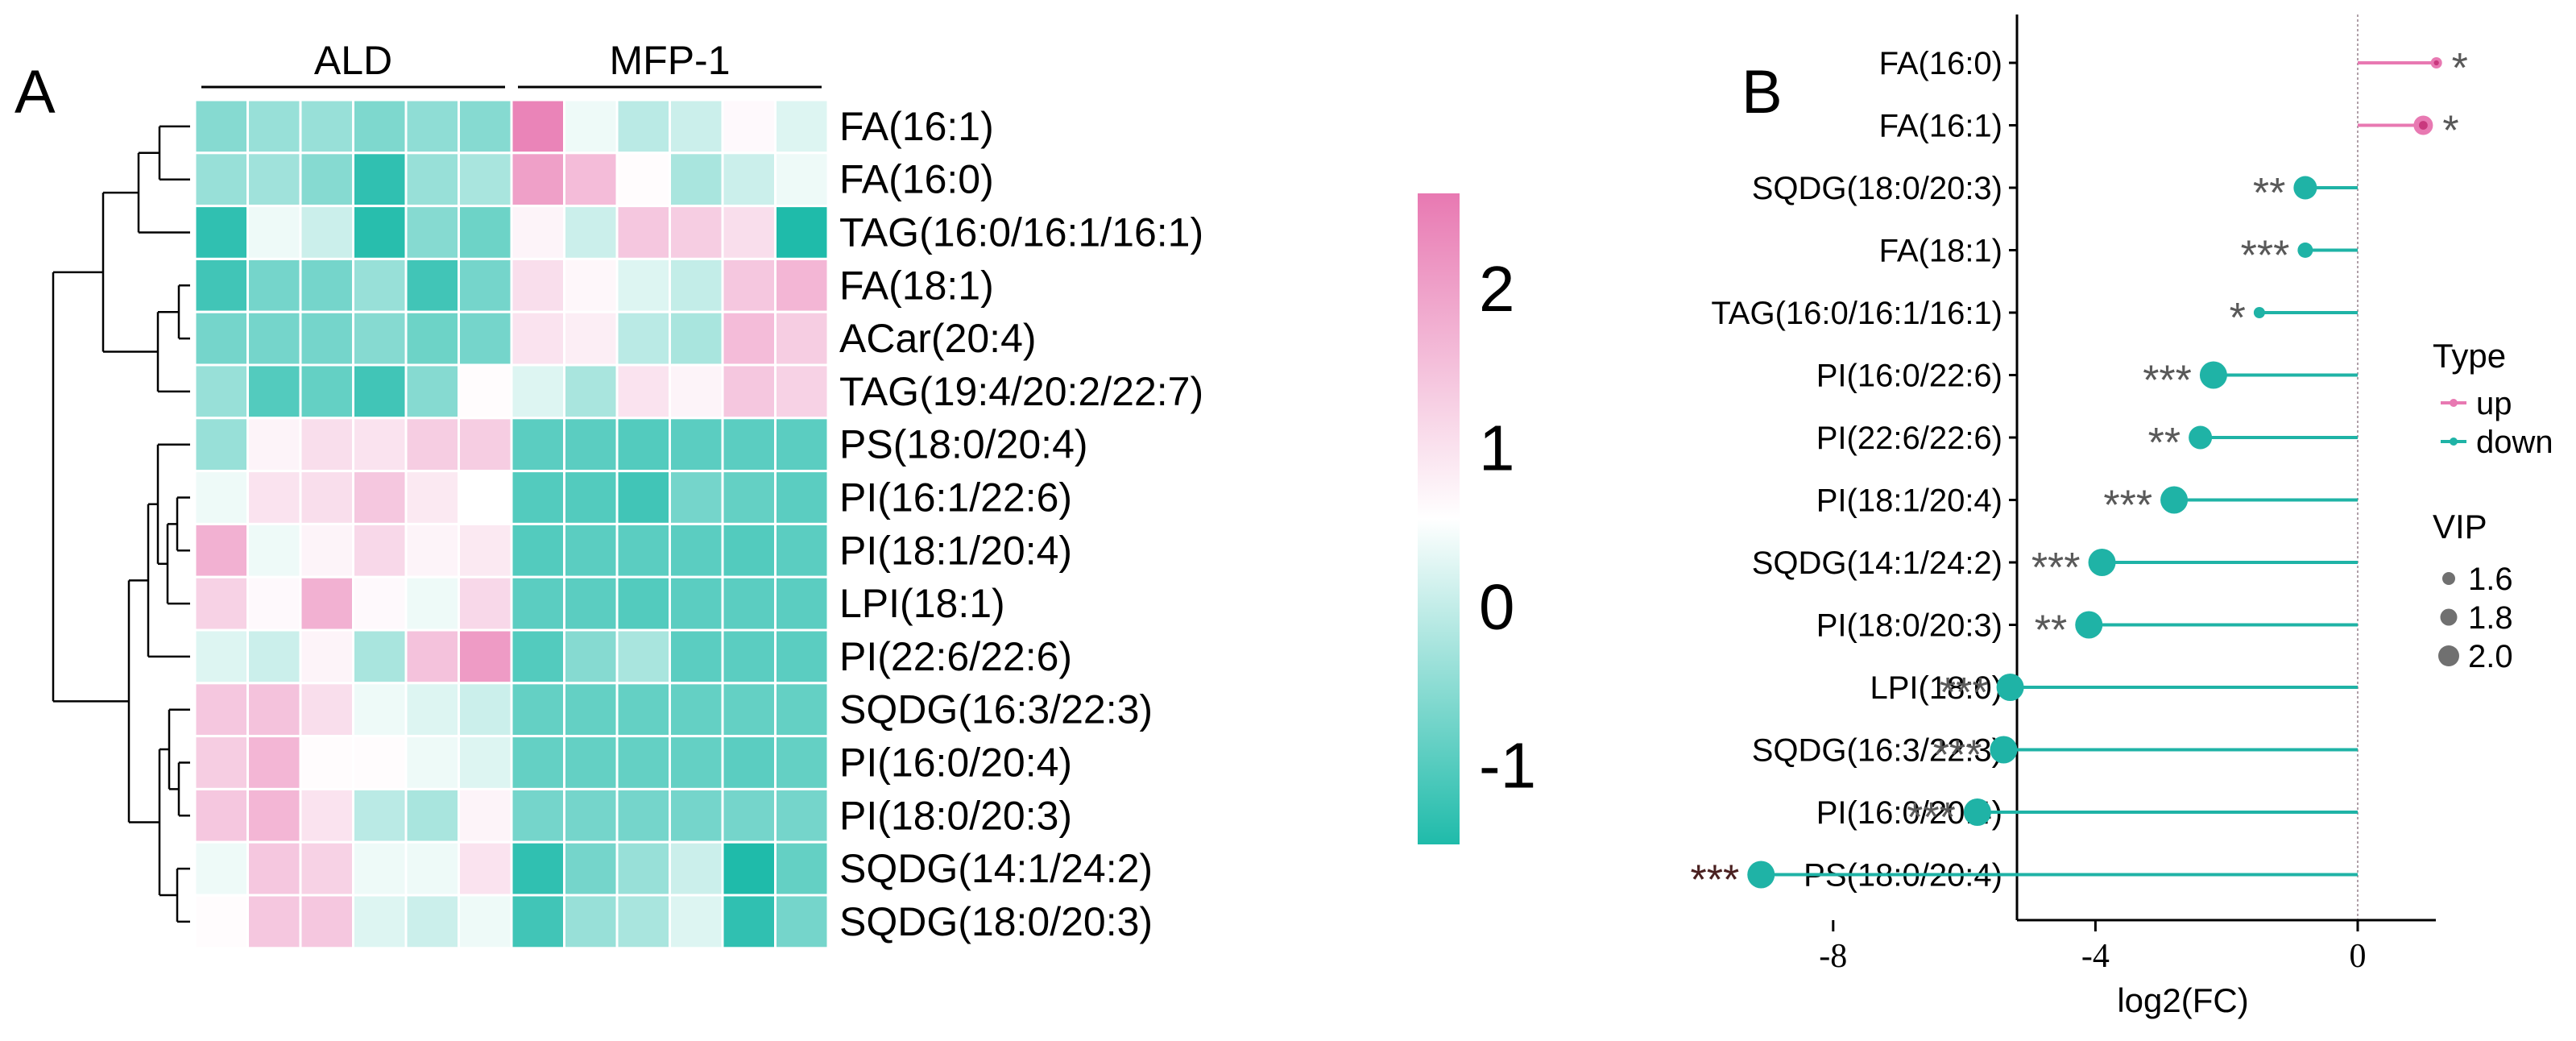 The image size is (2576, 1041). I want to click on x-tick-label: -4, so click(2095, 957).